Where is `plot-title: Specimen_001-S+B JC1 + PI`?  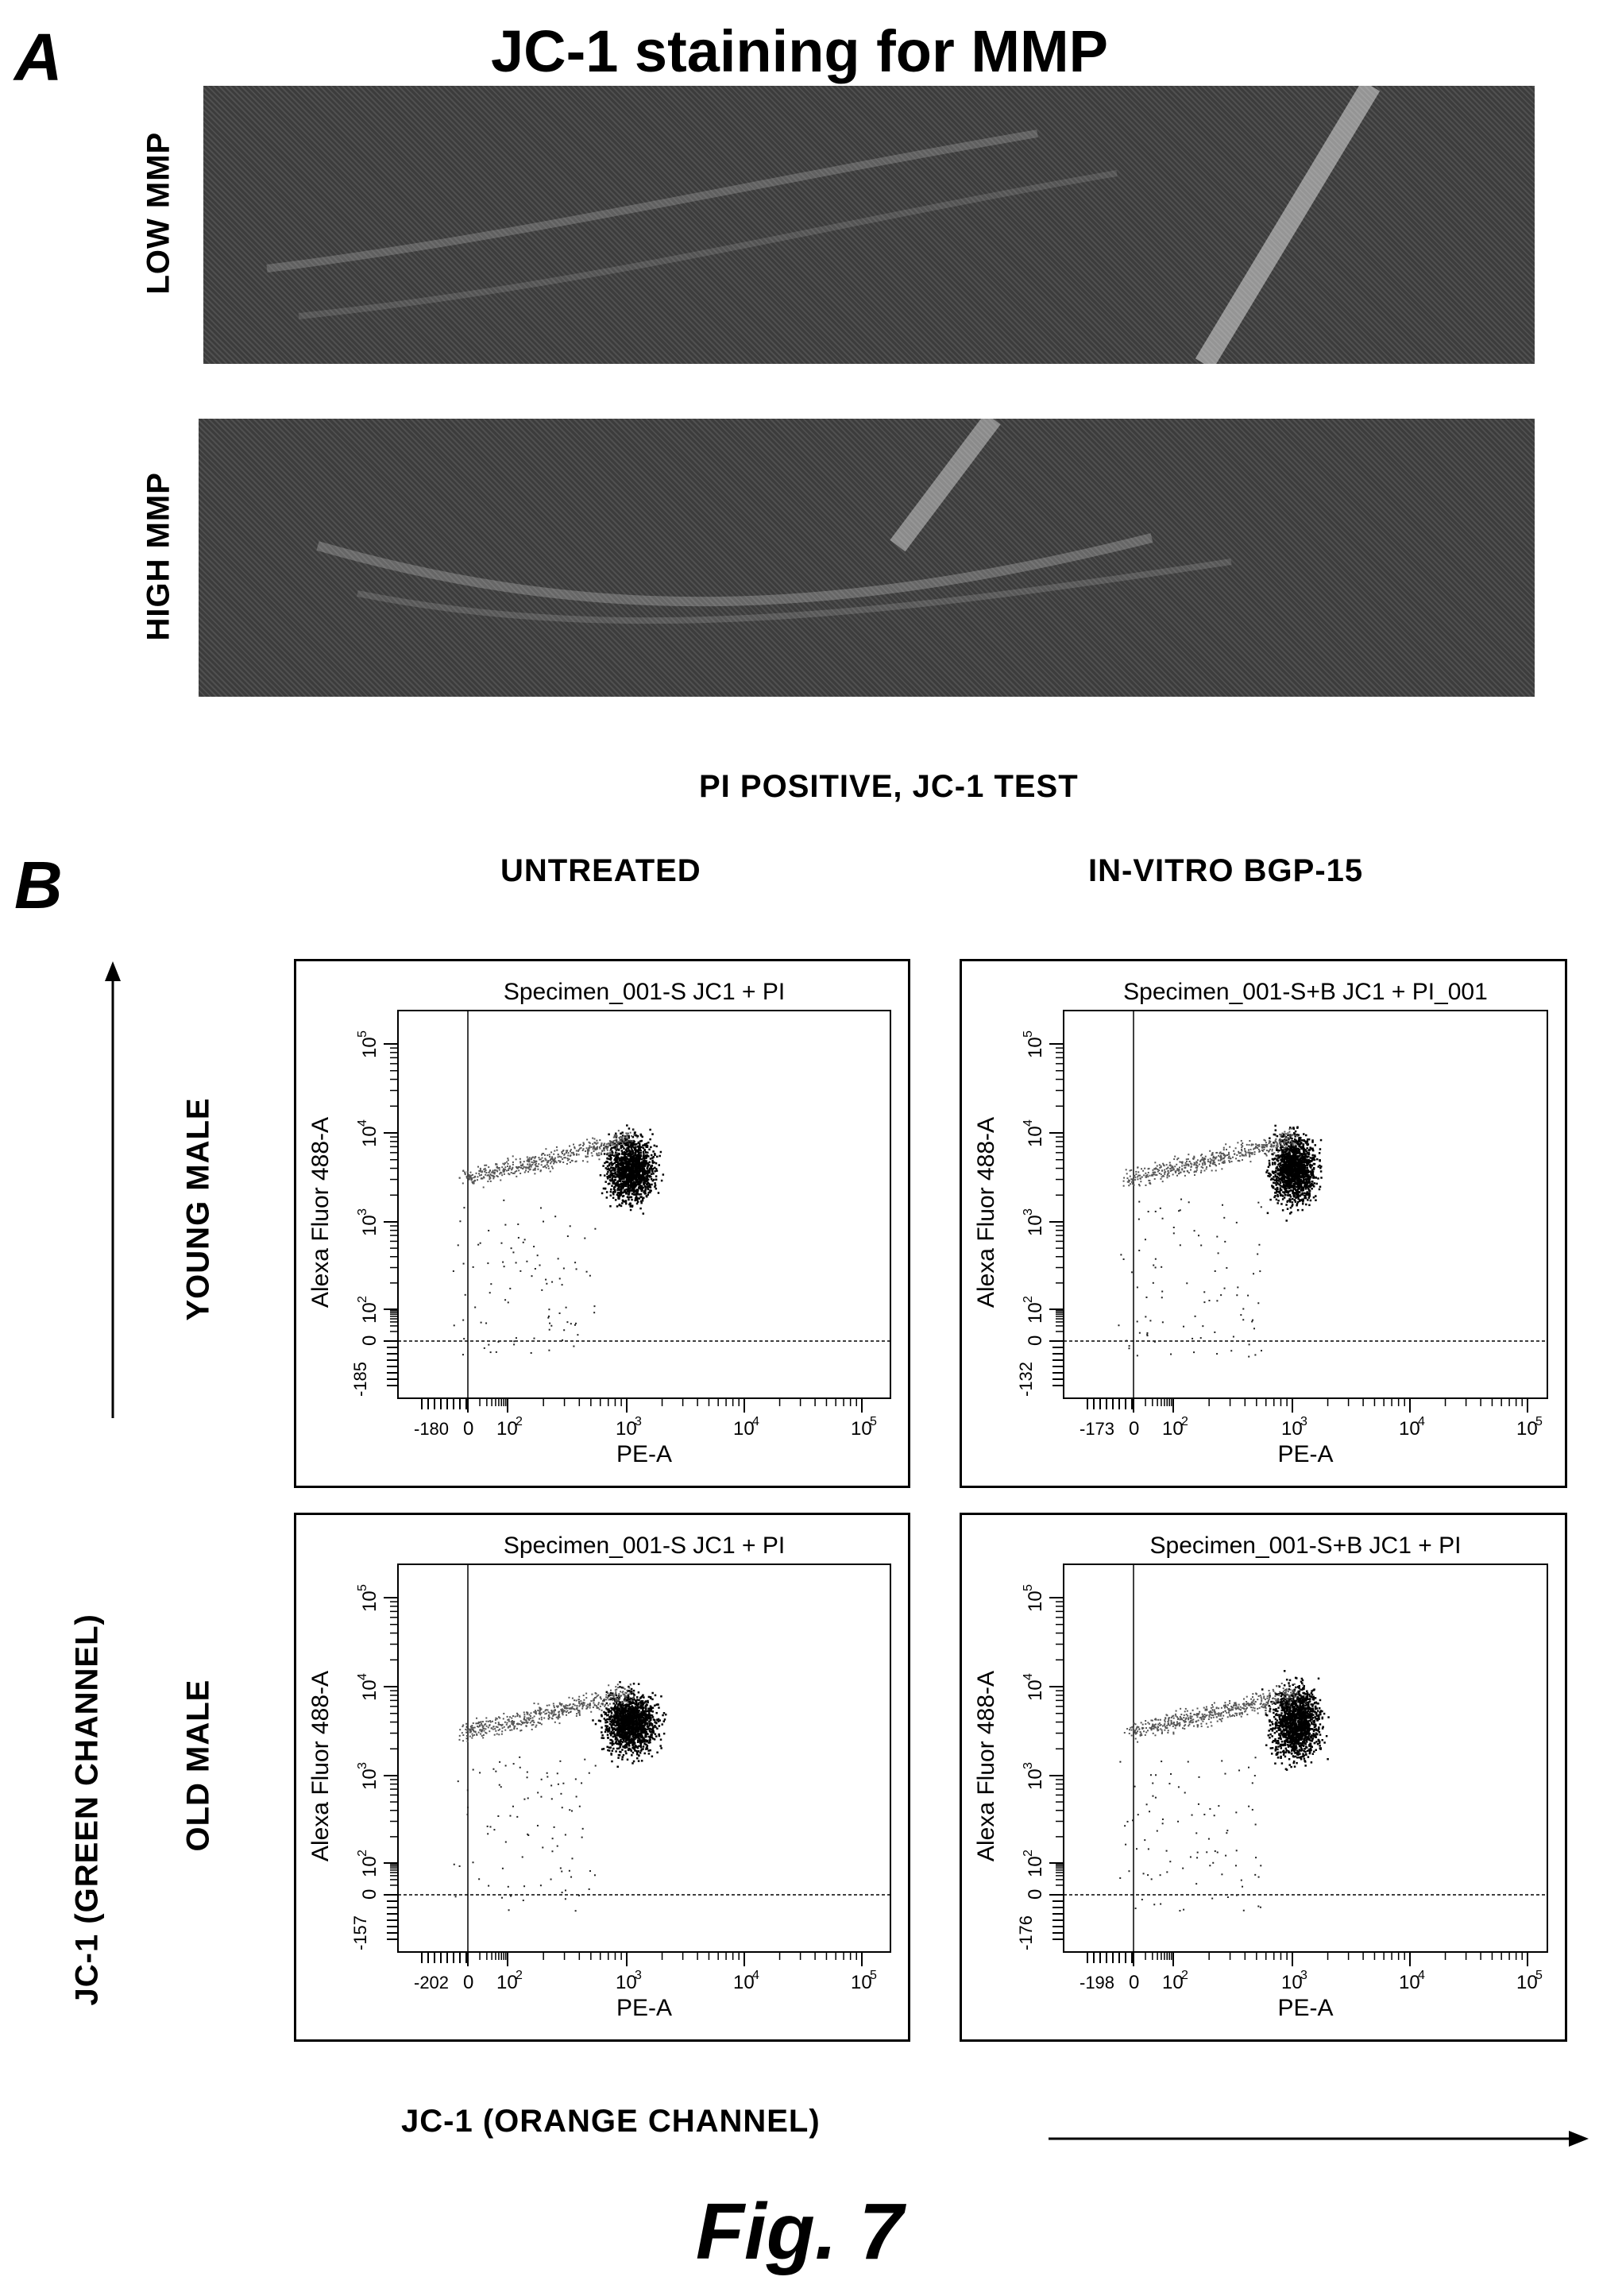 plot-title: Specimen_001-S+B JC1 + PI is located at coordinates (1306, 1546).